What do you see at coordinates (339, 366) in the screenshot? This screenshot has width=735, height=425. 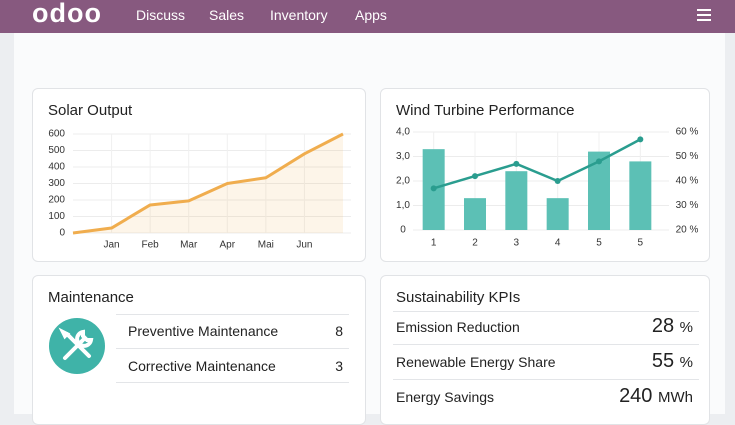 I see `item-count: 3` at bounding box center [339, 366].